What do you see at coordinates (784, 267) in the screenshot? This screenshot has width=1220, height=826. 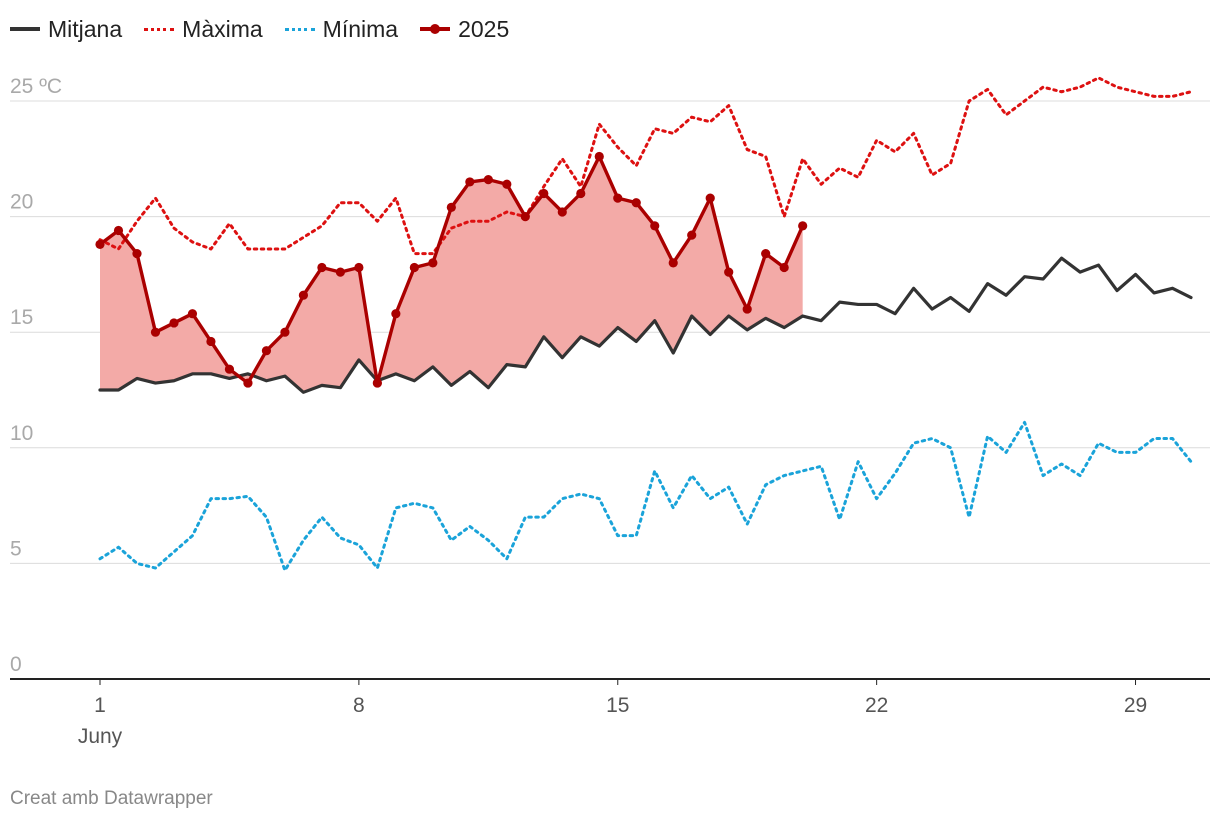 I see `point-2025-day-19.5` at bounding box center [784, 267].